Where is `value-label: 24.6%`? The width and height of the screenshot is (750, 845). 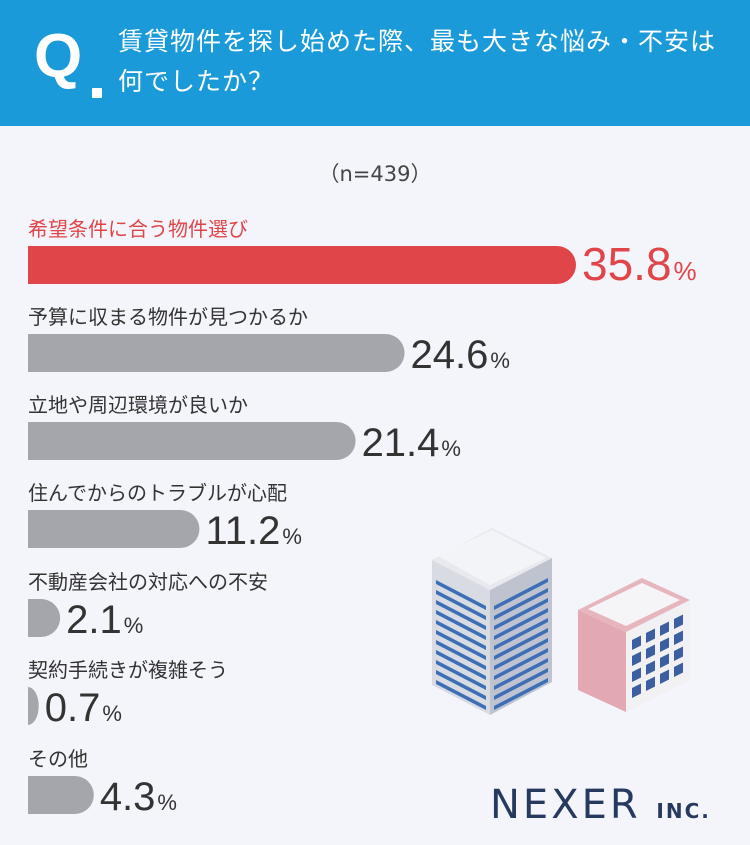 value-label: 24.6% is located at coordinates (460, 355).